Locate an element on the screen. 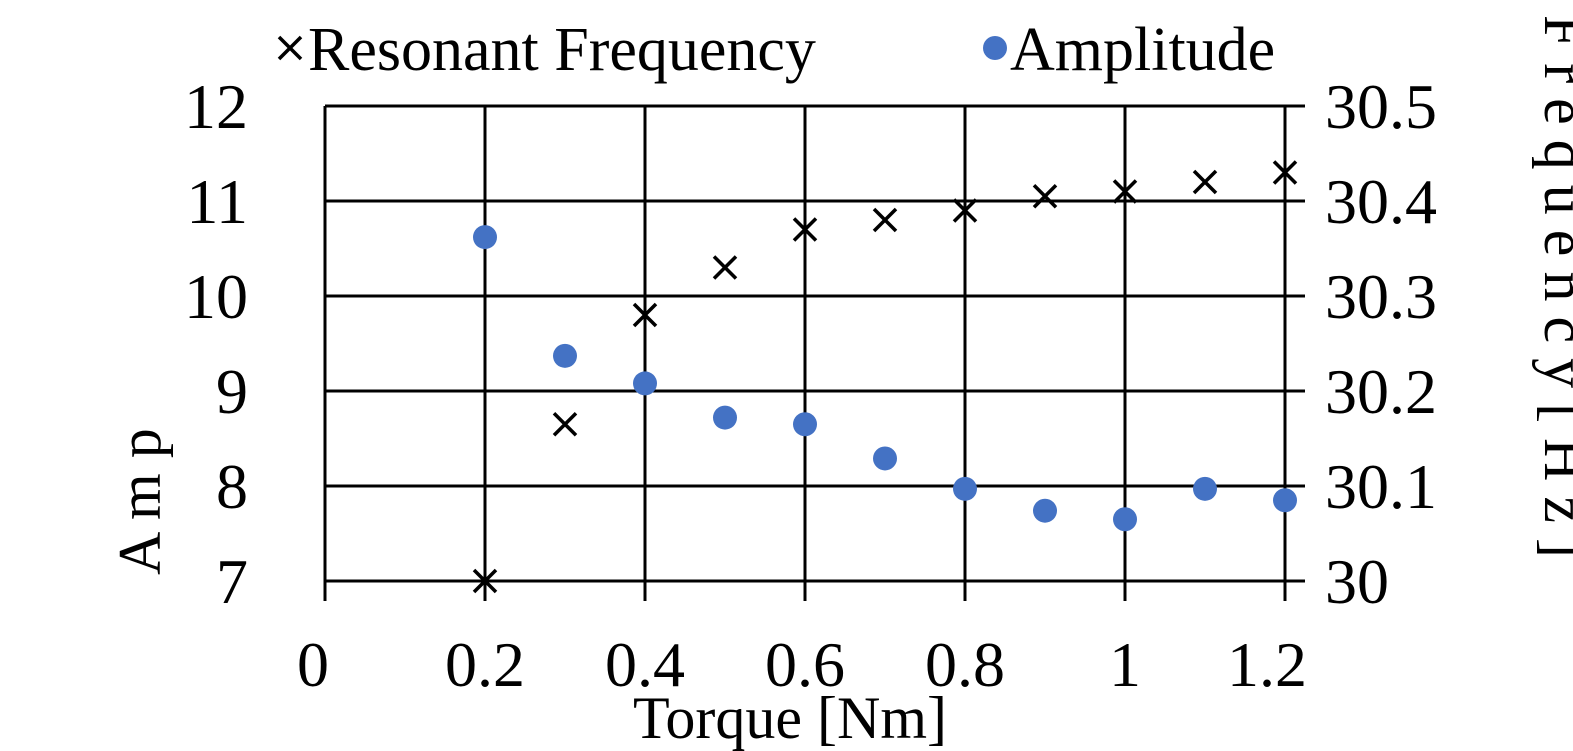  y-tick-label: 7 is located at coordinates (232, 581).